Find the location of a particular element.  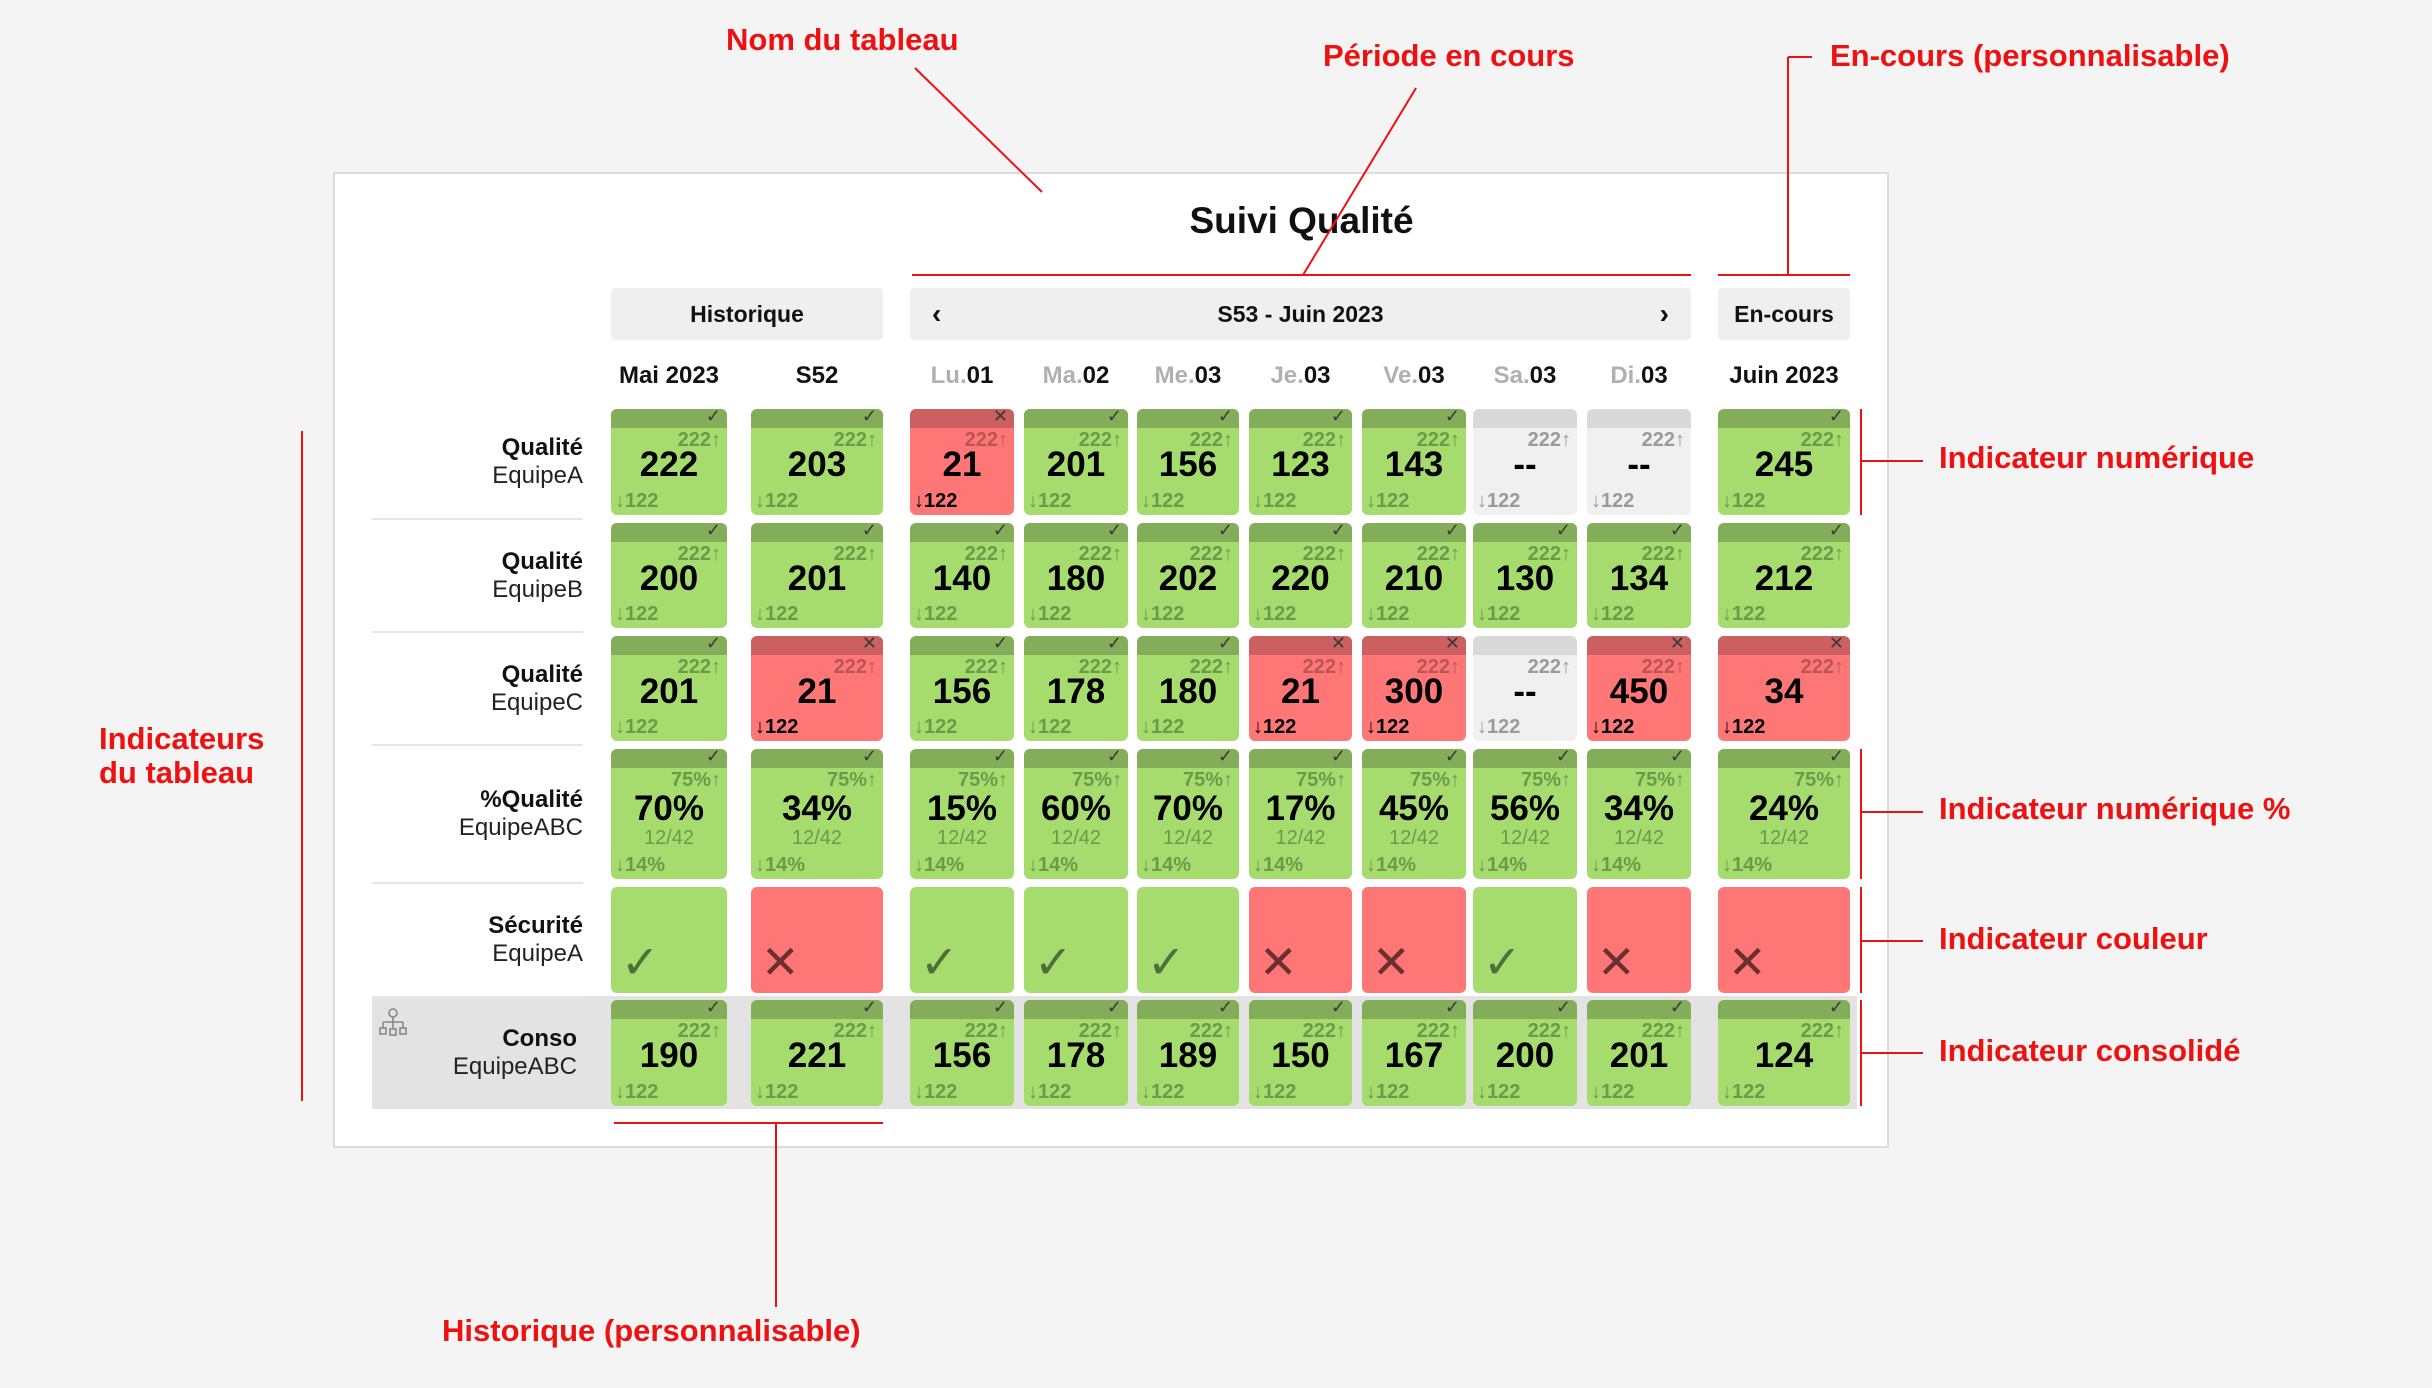

hierarchy-icon is located at coordinates (393, 1024).